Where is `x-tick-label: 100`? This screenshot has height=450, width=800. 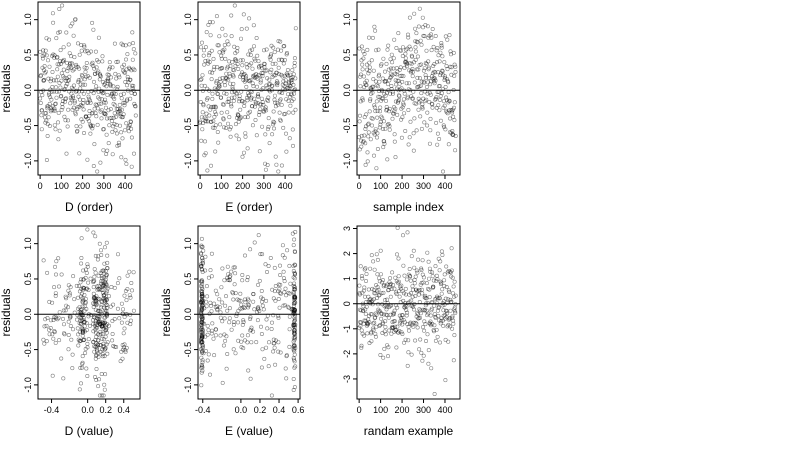 x-tick-label: 100 is located at coordinates (380, 410).